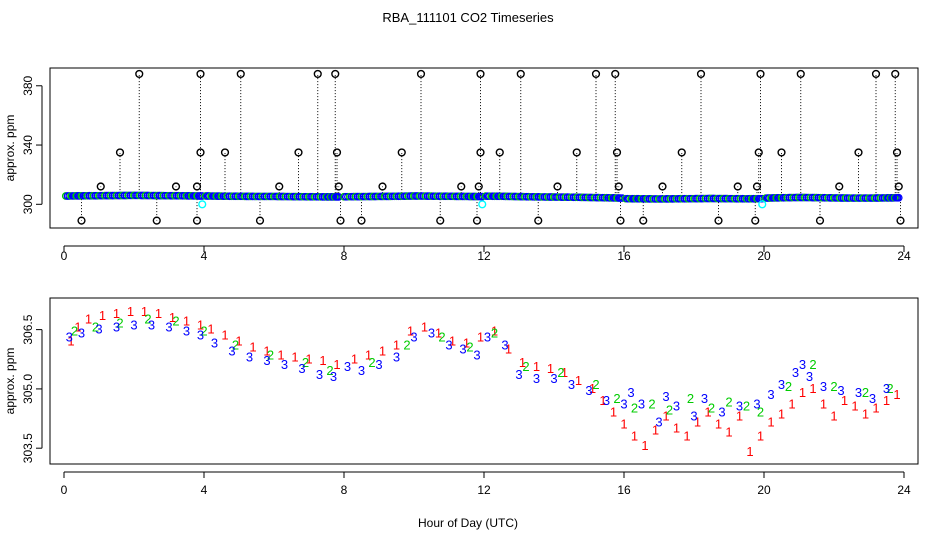 The height and width of the screenshot is (540, 936). What do you see at coordinates (28, 448) in the screenshot?
I see `y-tick-label: 303.5` at bounding box center [28, 448].